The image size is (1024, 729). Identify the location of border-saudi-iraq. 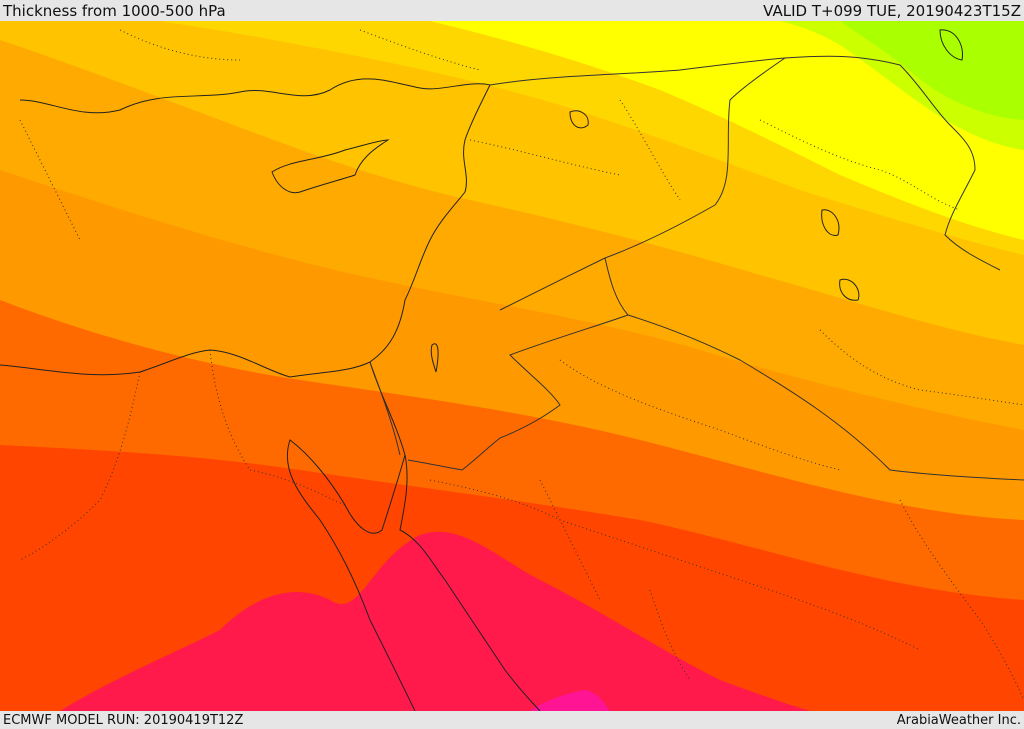
(825, 397).